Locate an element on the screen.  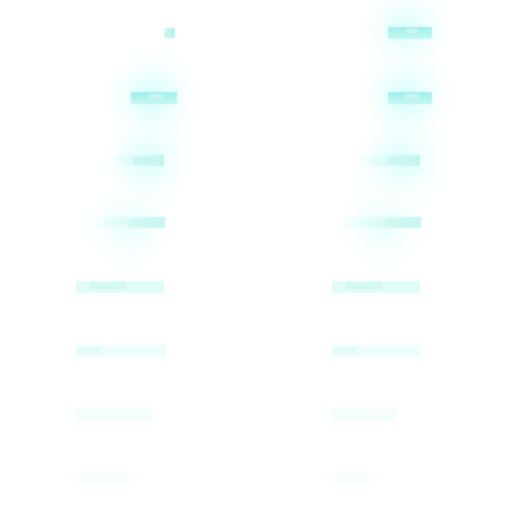
right-mark-row-2-highlight is located at coordinates (412, 96).